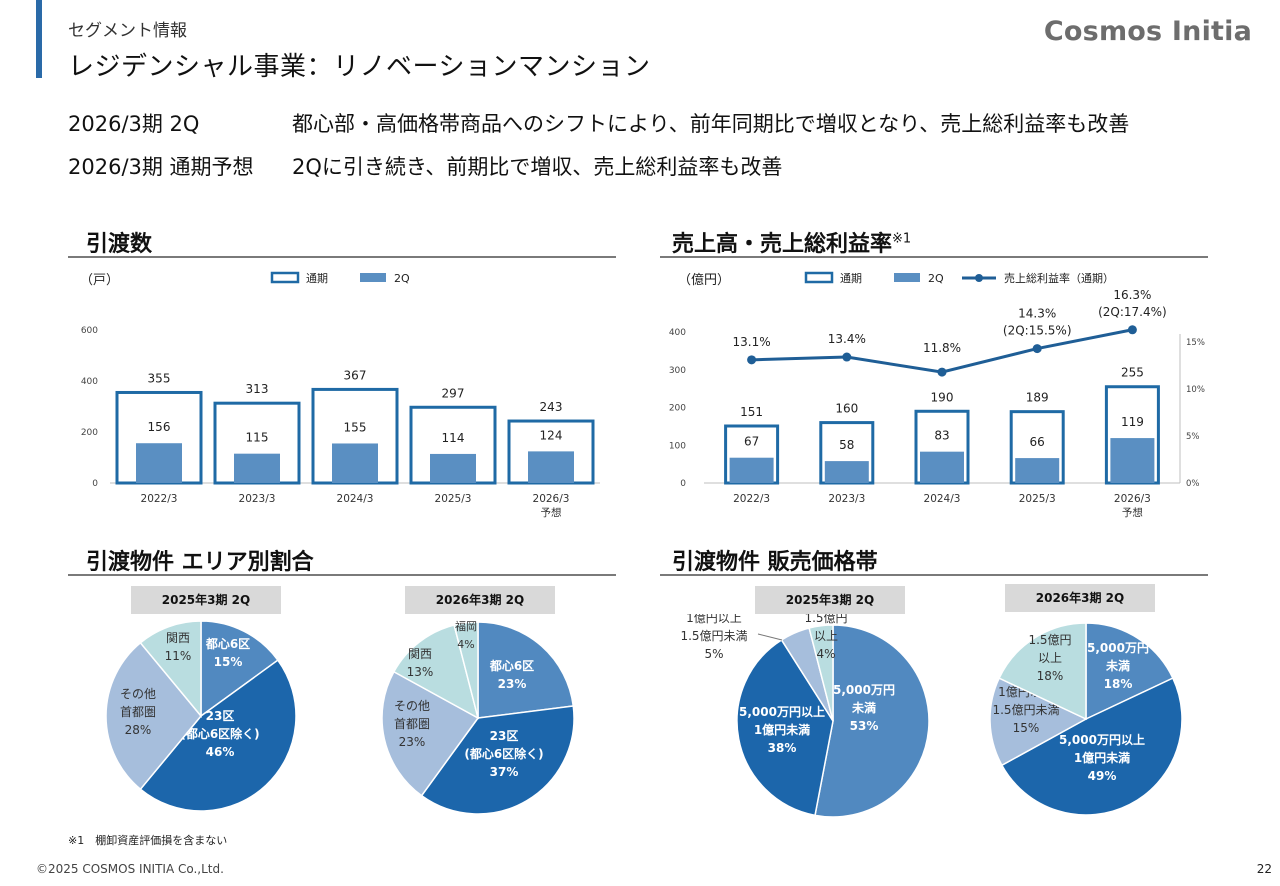 This screenshot has height=886, width=1280. Describe the element at coordinates (159, 427) in the screenshot. I see `data-label-2q: 156` at that location.